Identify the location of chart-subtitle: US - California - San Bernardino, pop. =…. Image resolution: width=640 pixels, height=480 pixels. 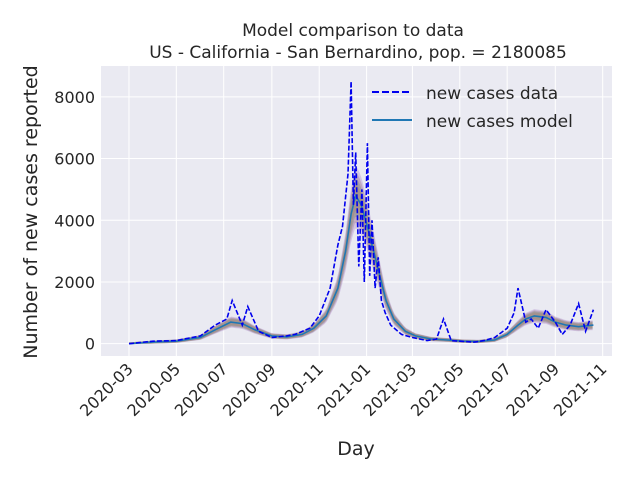
(358, 53).